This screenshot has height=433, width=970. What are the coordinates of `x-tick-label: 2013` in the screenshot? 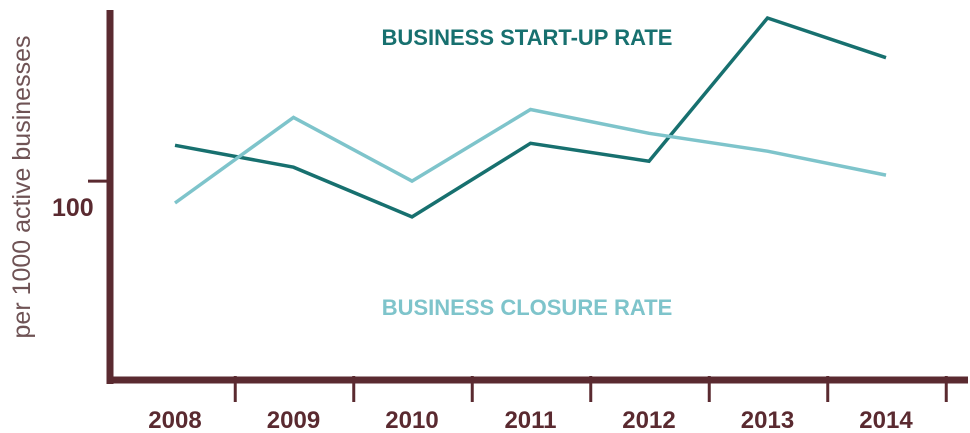 It's located at (767, 420).